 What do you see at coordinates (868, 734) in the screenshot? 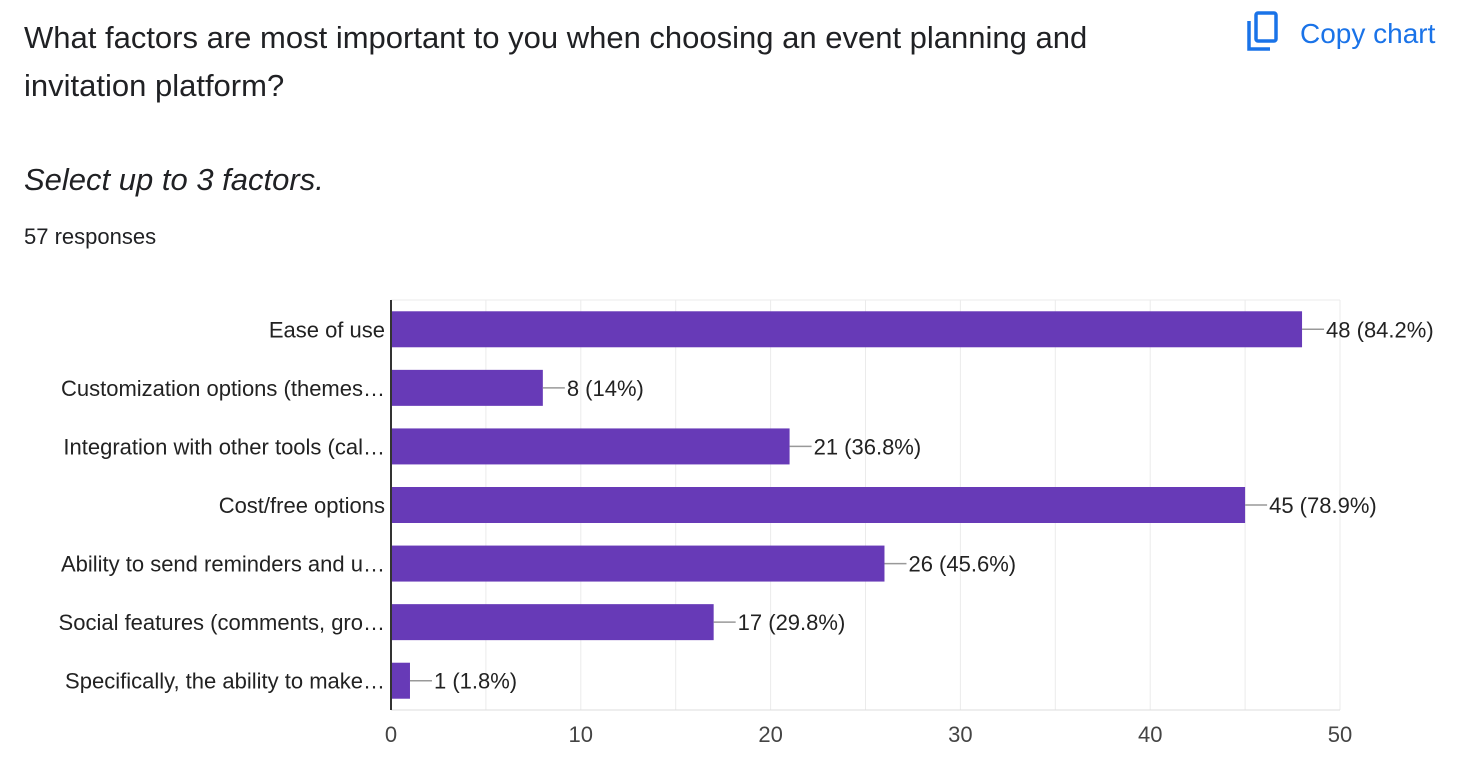
I see `x-axis-ticks: 0 10 20 30 40 50` at bounding box center [868, 734].